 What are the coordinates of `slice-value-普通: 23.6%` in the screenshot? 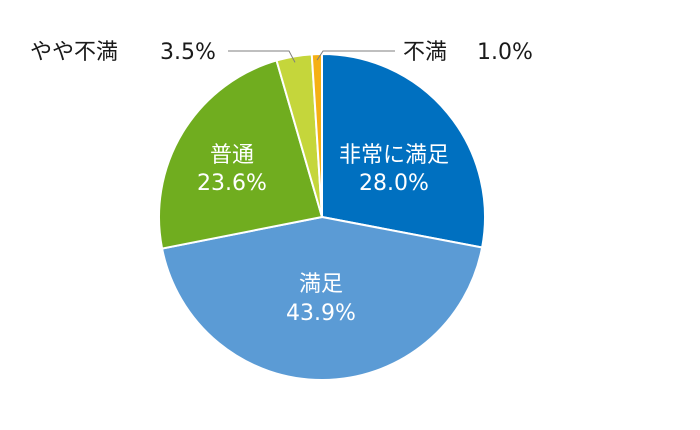 It's located at (232, 183).